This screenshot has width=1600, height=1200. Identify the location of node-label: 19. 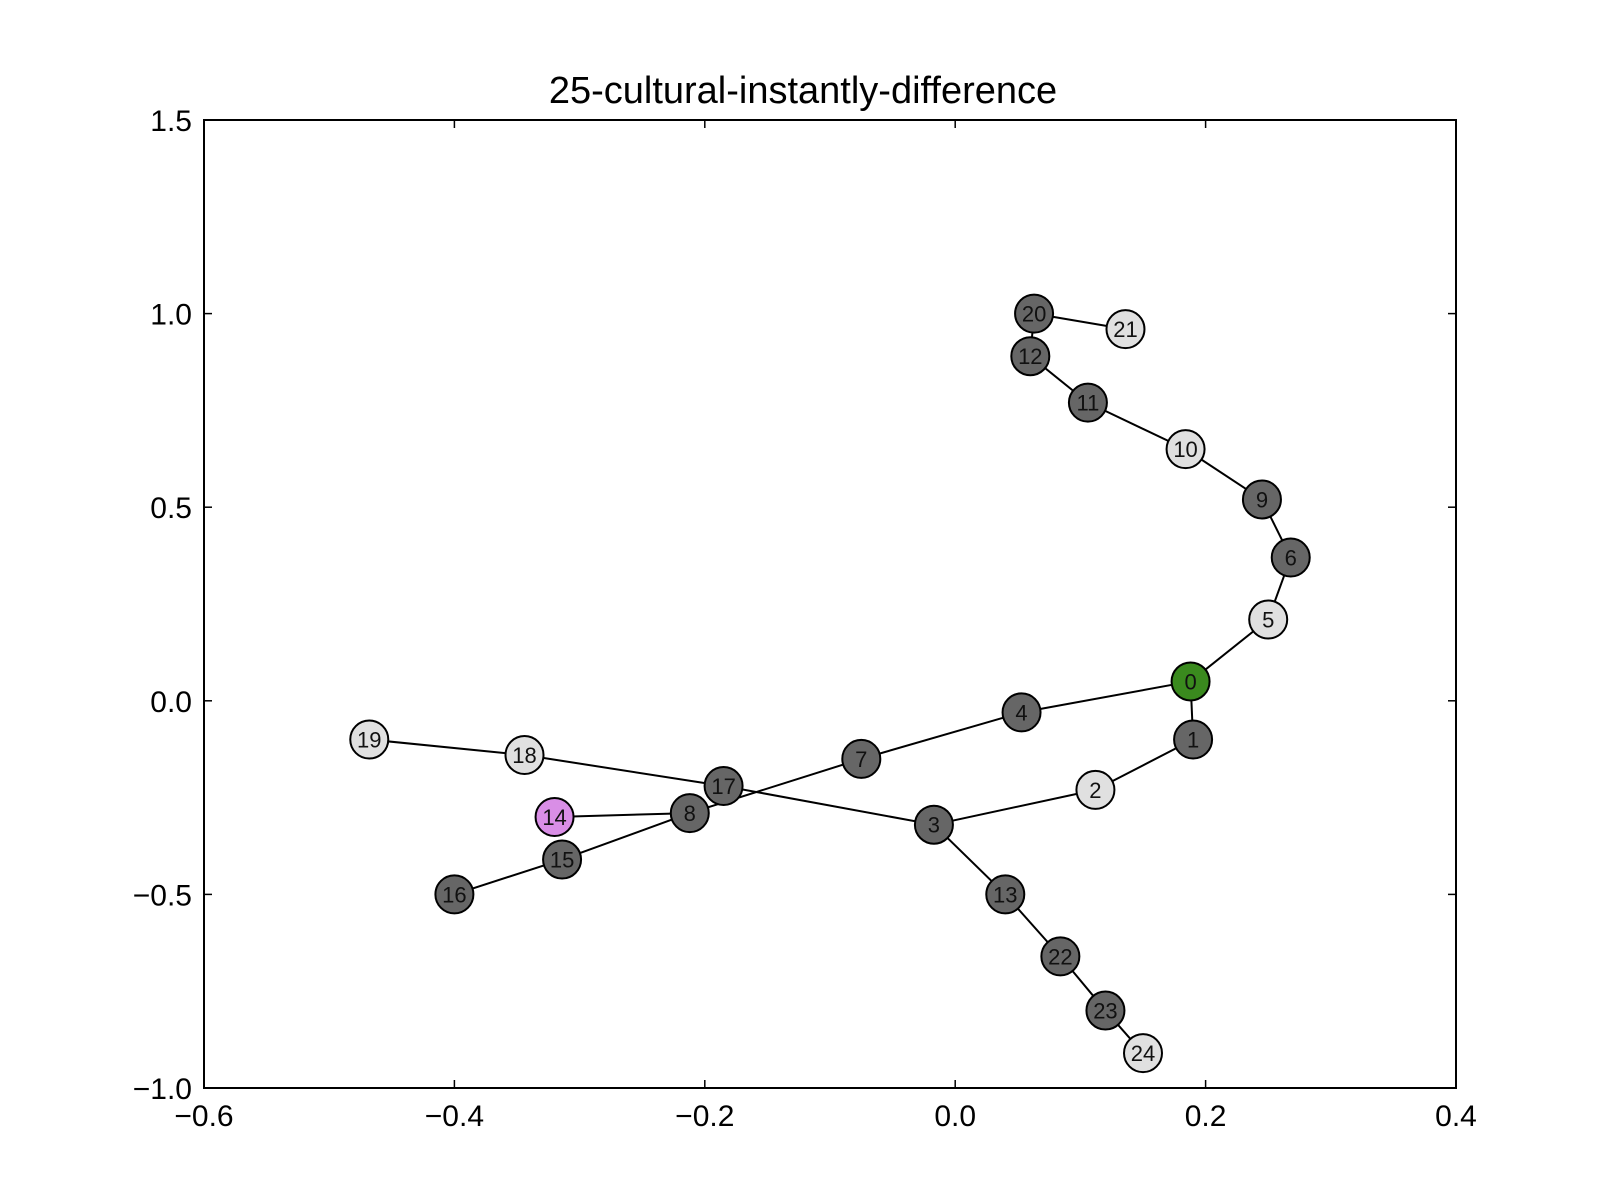
(369, 740).